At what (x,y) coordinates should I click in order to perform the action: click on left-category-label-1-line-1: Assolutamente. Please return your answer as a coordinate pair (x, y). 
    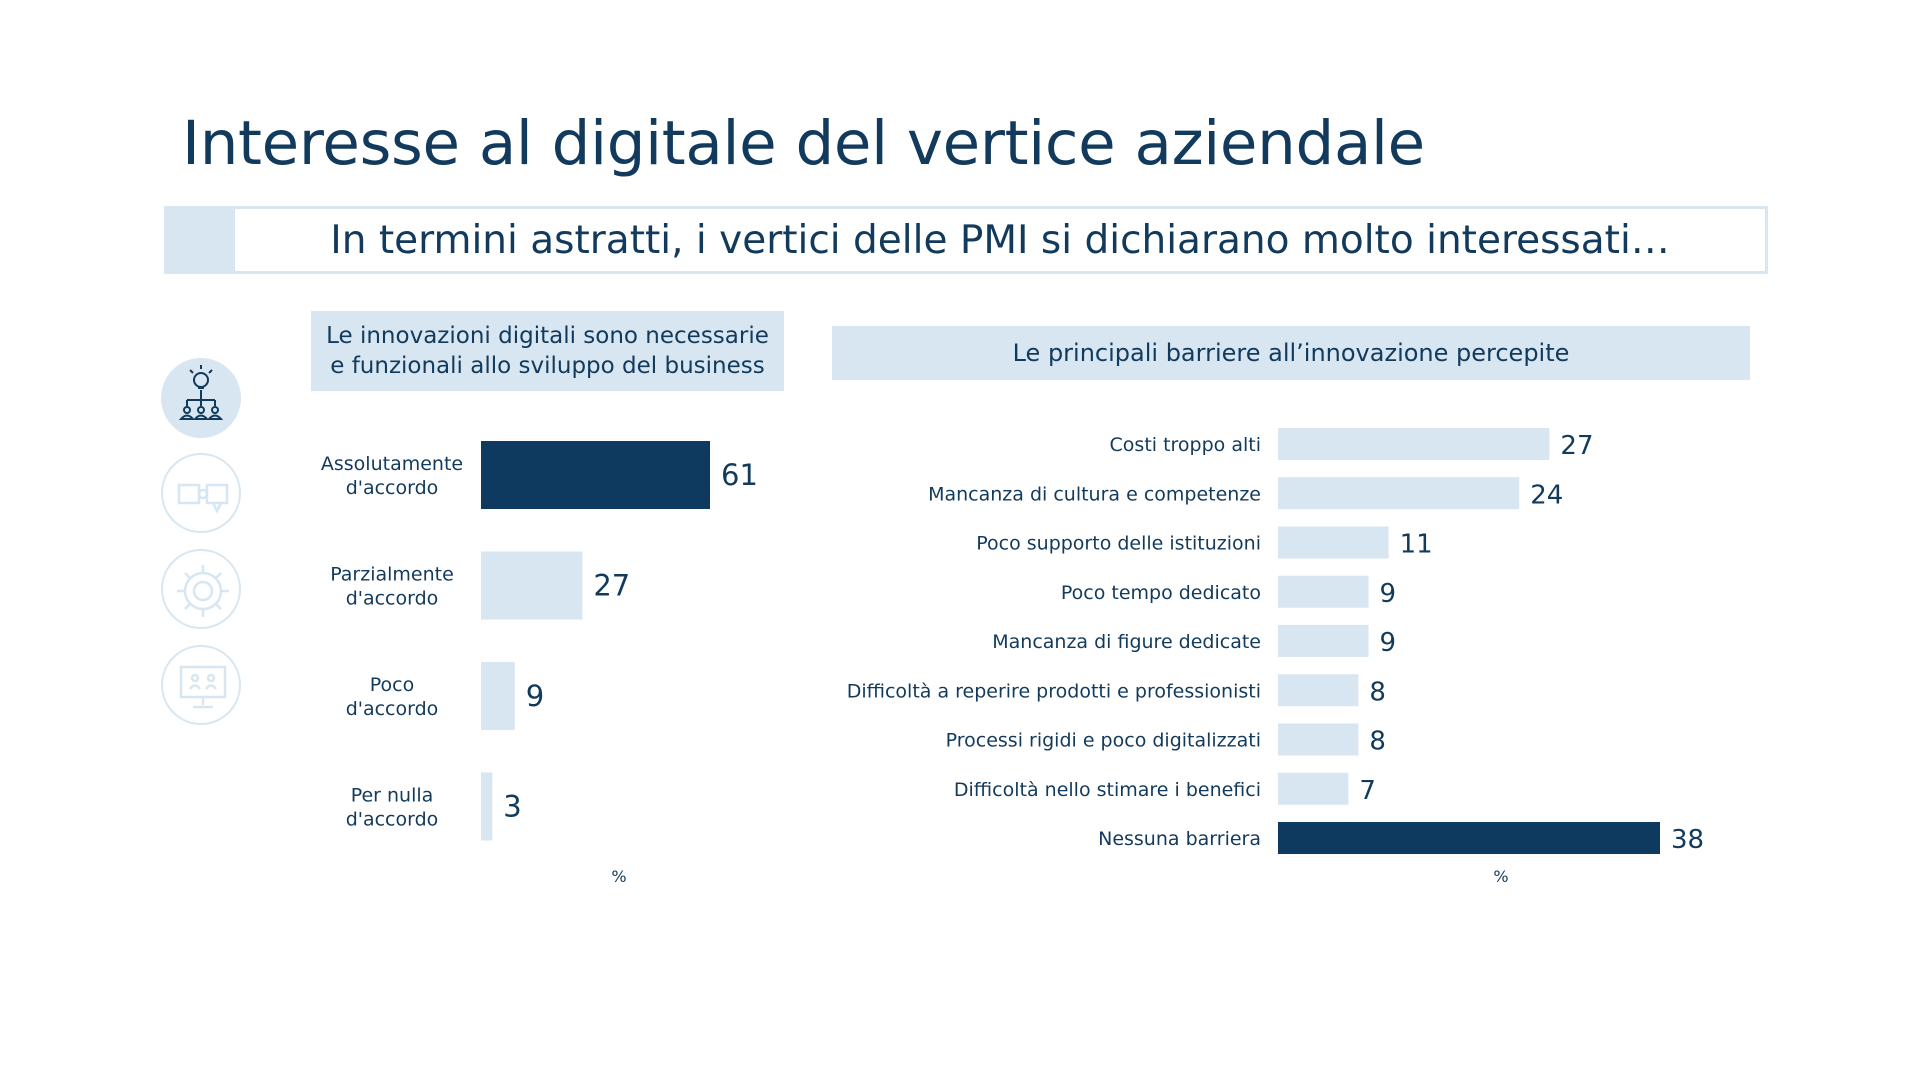
    Looking at the image, I should click on (392, 464).